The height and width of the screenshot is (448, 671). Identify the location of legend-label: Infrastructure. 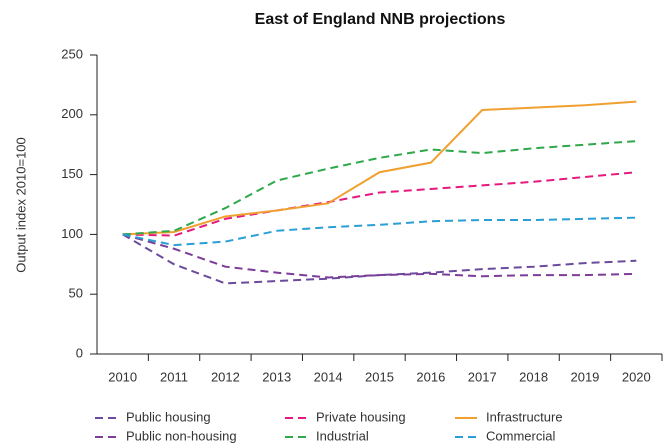
(524, 416).